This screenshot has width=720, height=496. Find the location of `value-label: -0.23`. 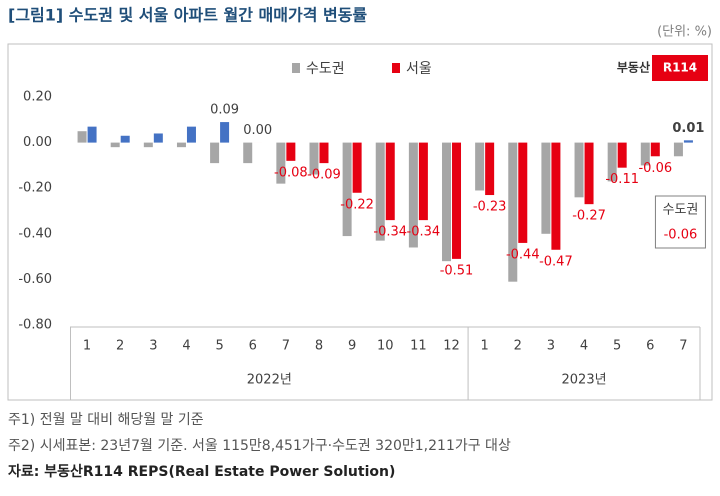

value-label: -0.23 is located at coordinates (490, 207).